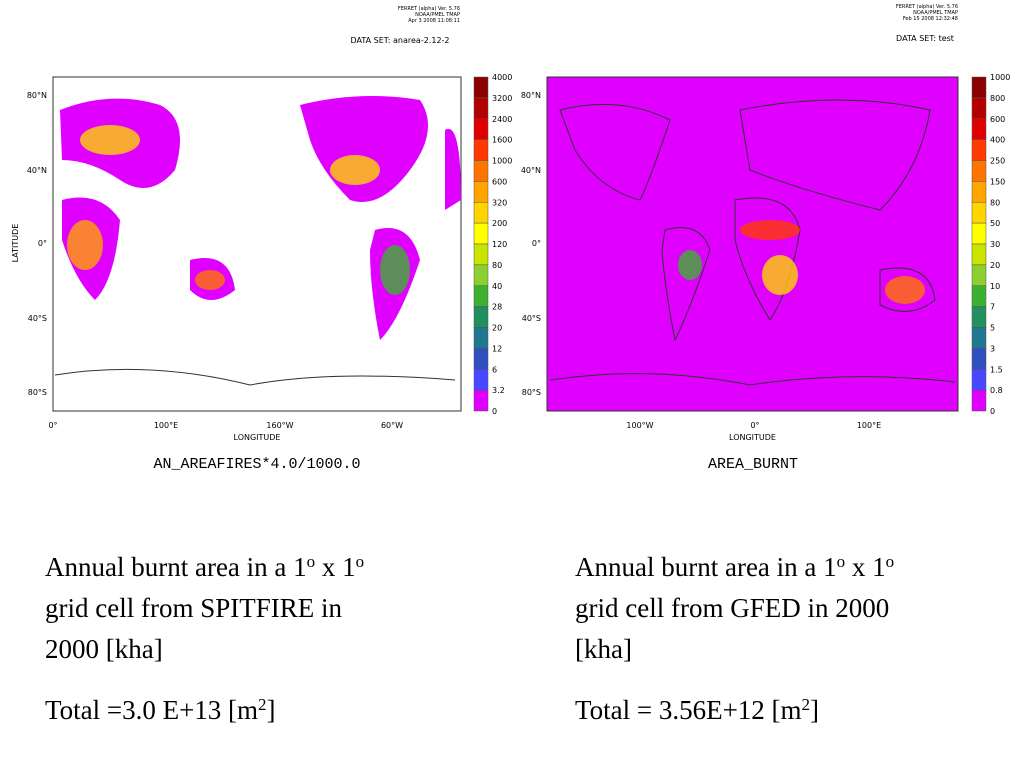 This screenshot has height=768, width=1024. What do you see at coordinates (502, 119) in the screenshot?
I see `colorbar-label: 2400` at bounding box center [502, 119].